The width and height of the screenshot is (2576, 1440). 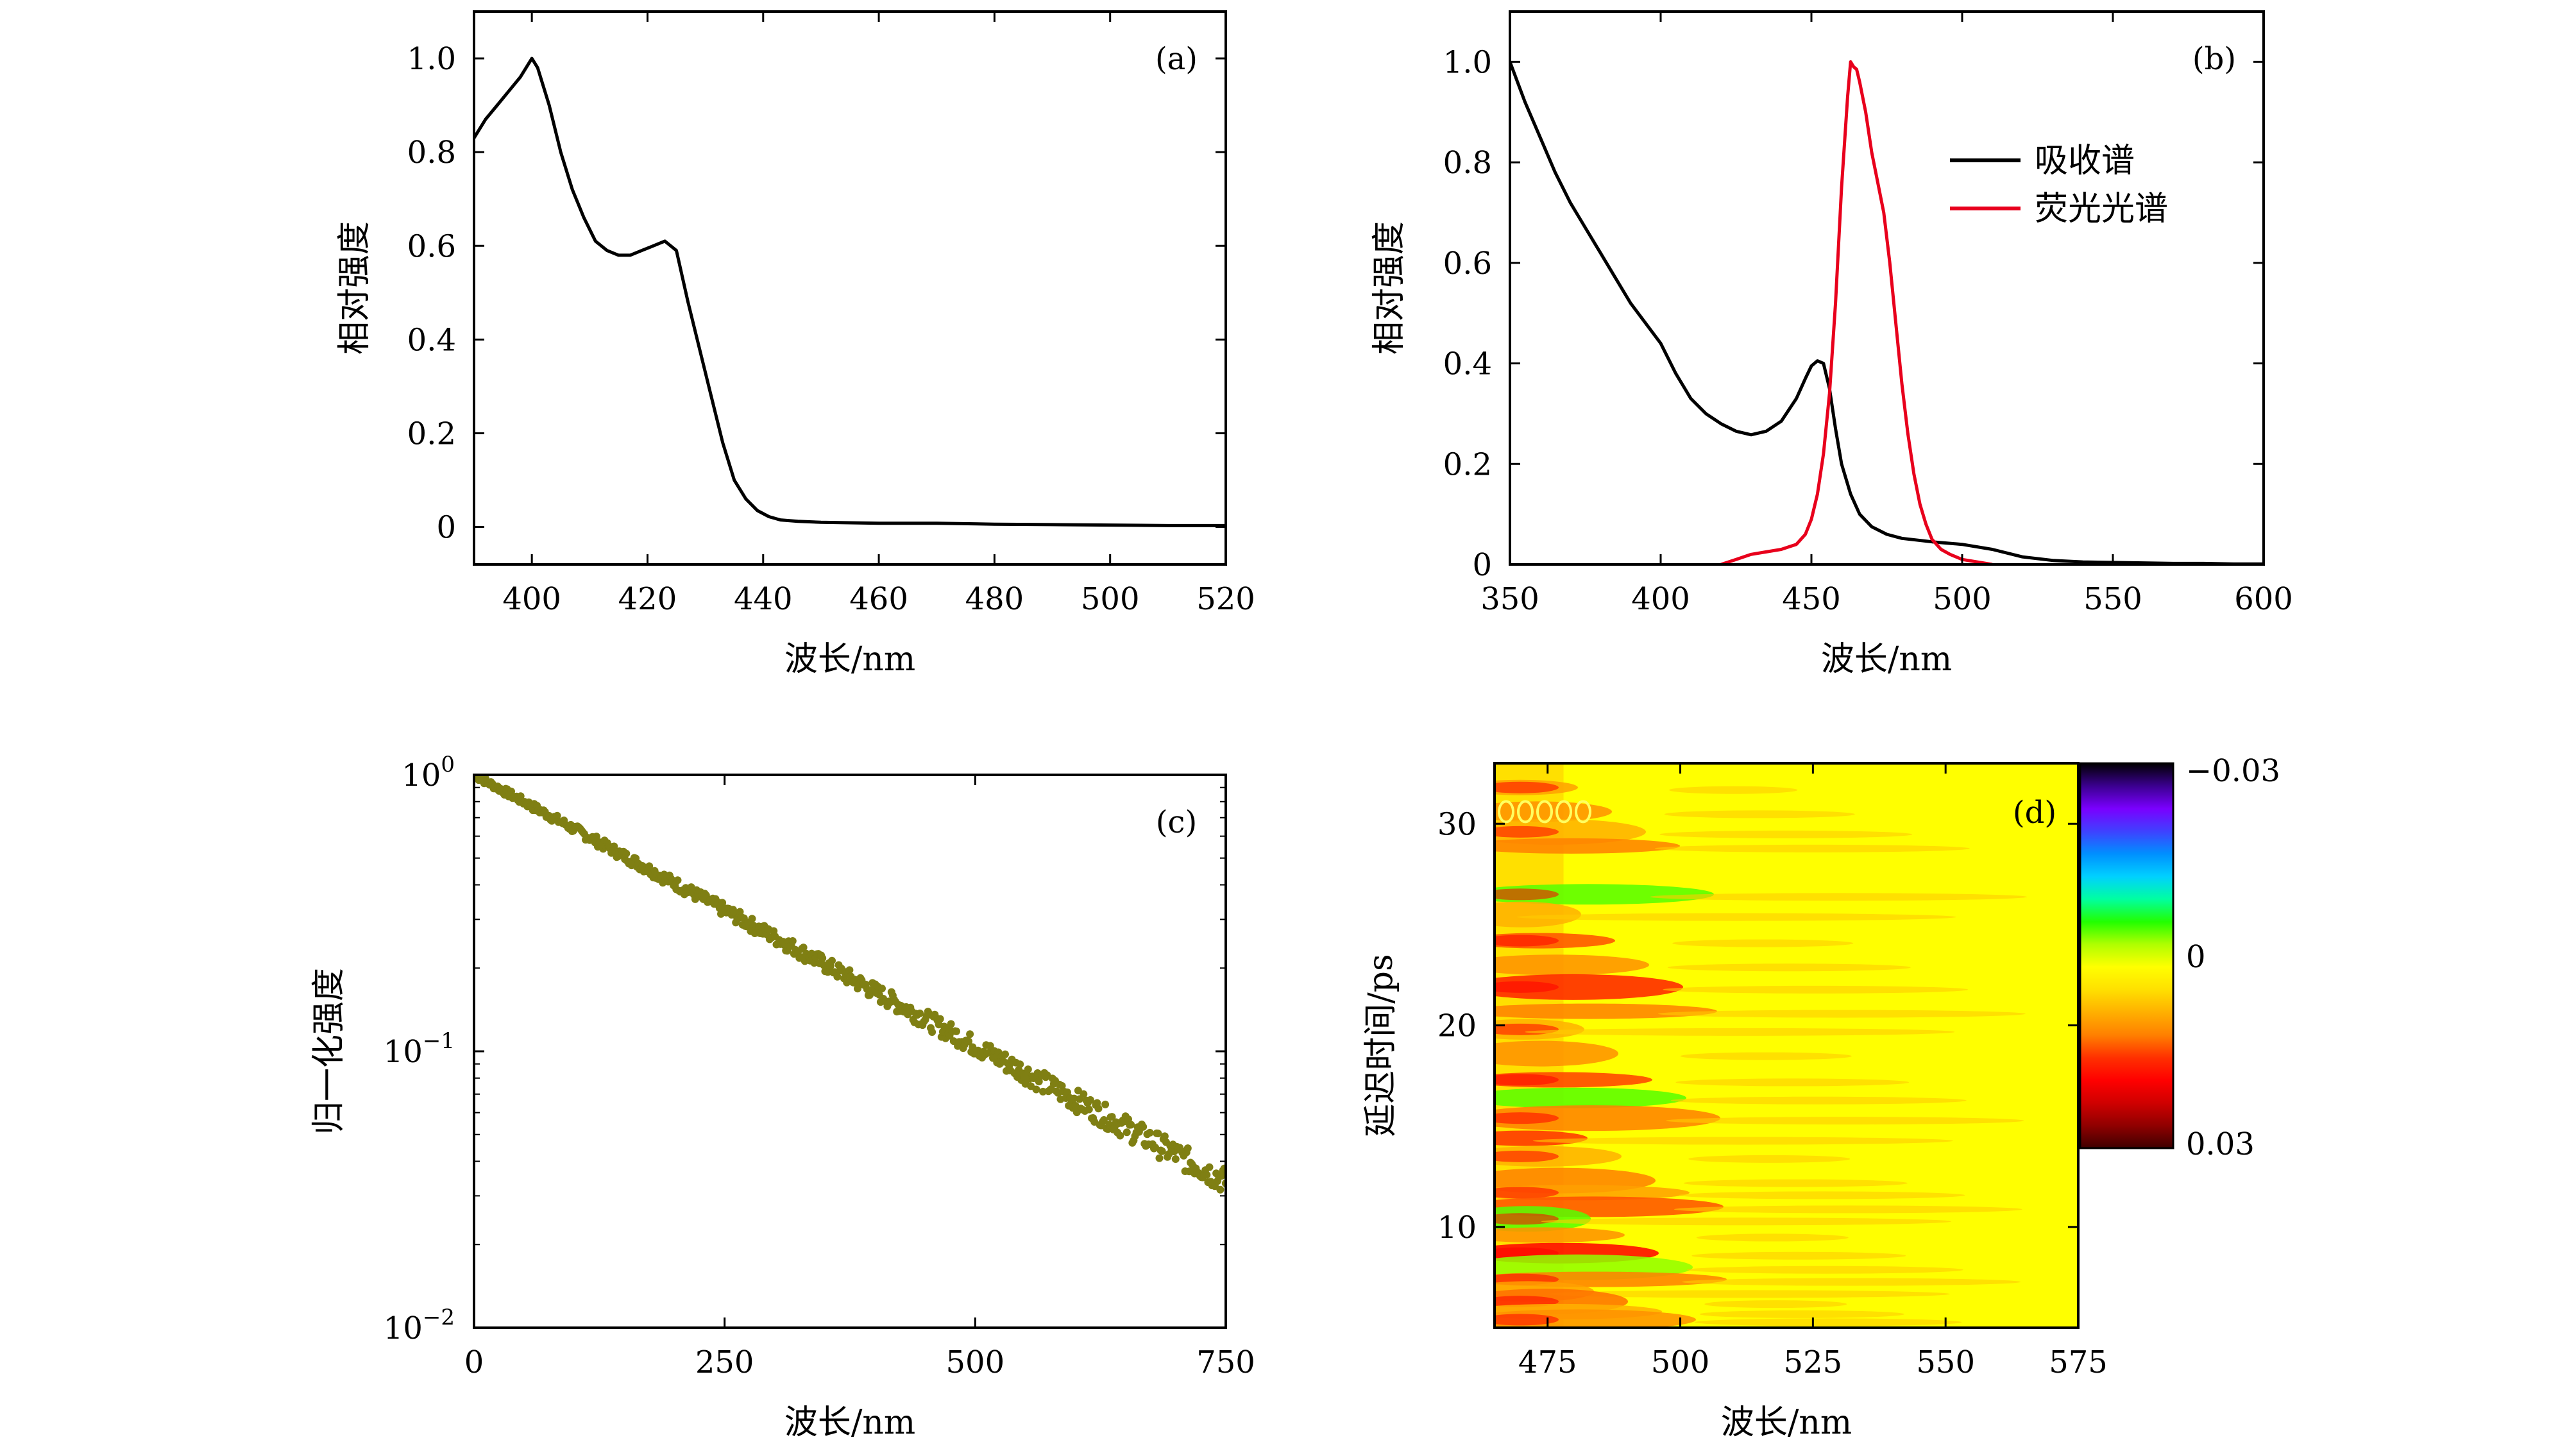 What do you see at coordinates (431, 246) in the screenshot?
I see `panel-a-ytick-label: 0.6` at bounding box center [431, 246].